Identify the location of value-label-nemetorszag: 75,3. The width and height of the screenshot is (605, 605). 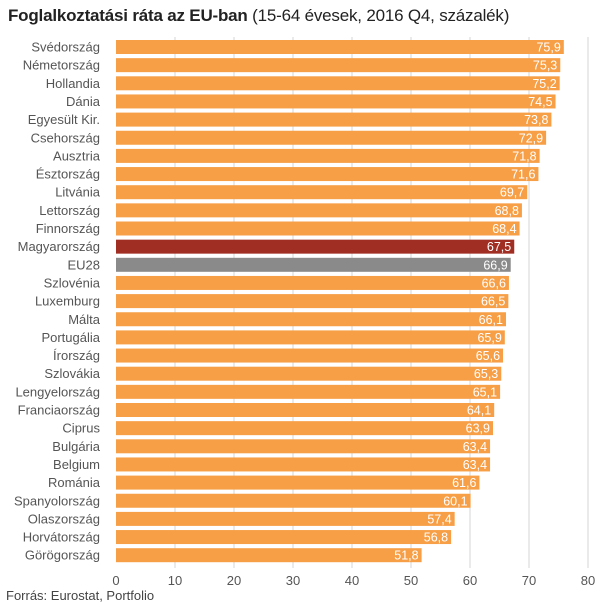
(545, 66).